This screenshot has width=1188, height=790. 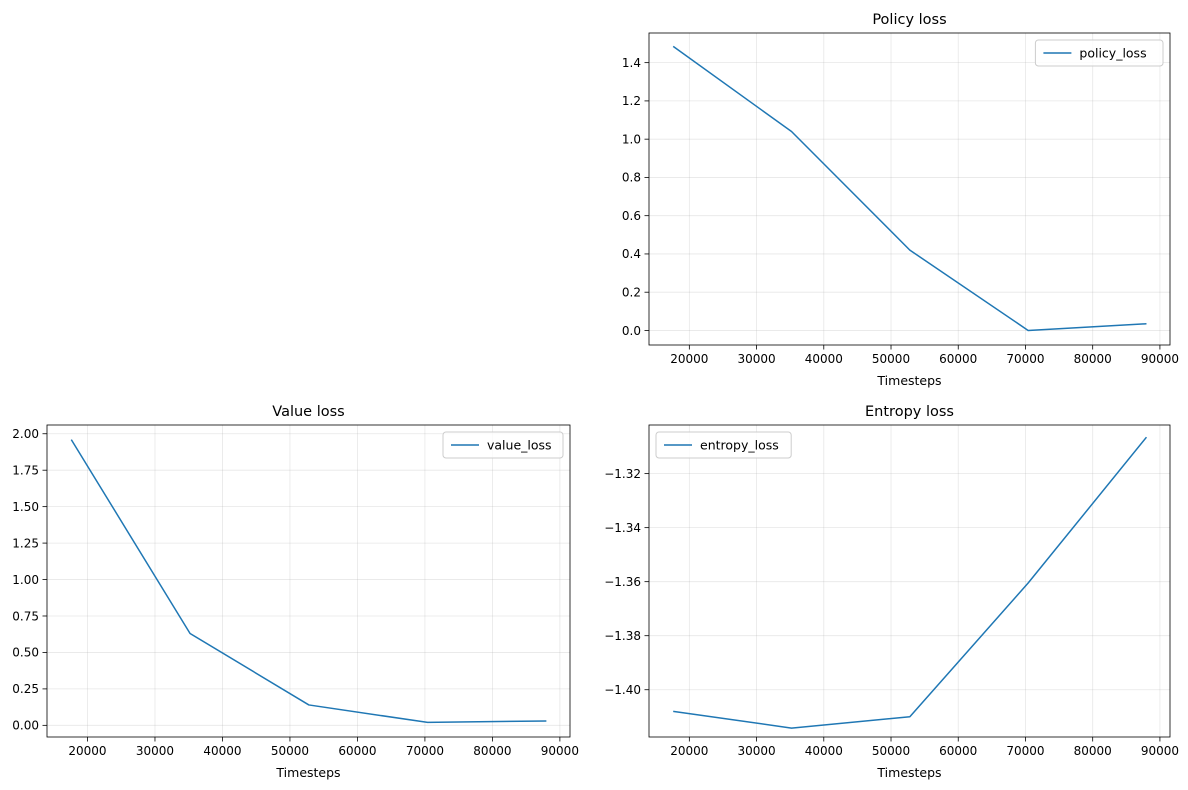 What do you see at coordinates (519, 445) in the screenshot?
I see `legend-label: value_loss` at bounding box center [519, 445].